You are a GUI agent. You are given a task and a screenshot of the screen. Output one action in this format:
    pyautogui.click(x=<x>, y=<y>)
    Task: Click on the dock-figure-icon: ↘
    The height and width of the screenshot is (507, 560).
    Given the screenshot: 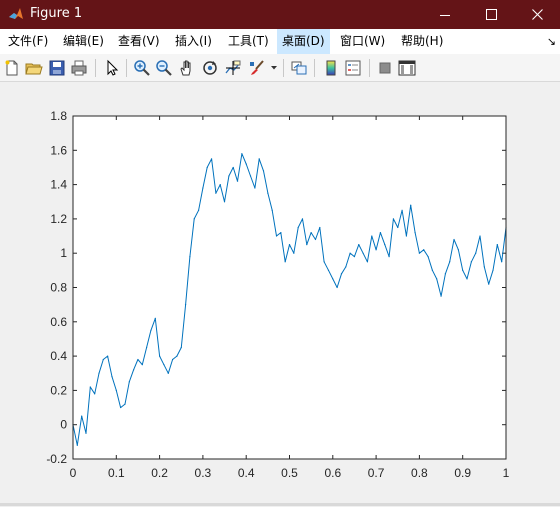 What is the action you would take?
    pyautogui.click(x=551, y=41)
    